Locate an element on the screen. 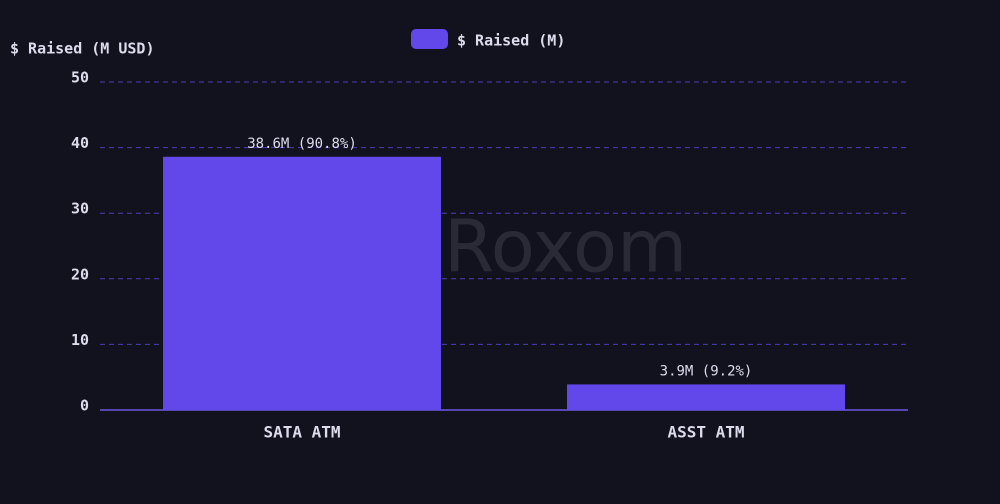 The width and height of the screenshot is (1000, 504). y-tick-label: 50 is located at coordinates (80, 78).